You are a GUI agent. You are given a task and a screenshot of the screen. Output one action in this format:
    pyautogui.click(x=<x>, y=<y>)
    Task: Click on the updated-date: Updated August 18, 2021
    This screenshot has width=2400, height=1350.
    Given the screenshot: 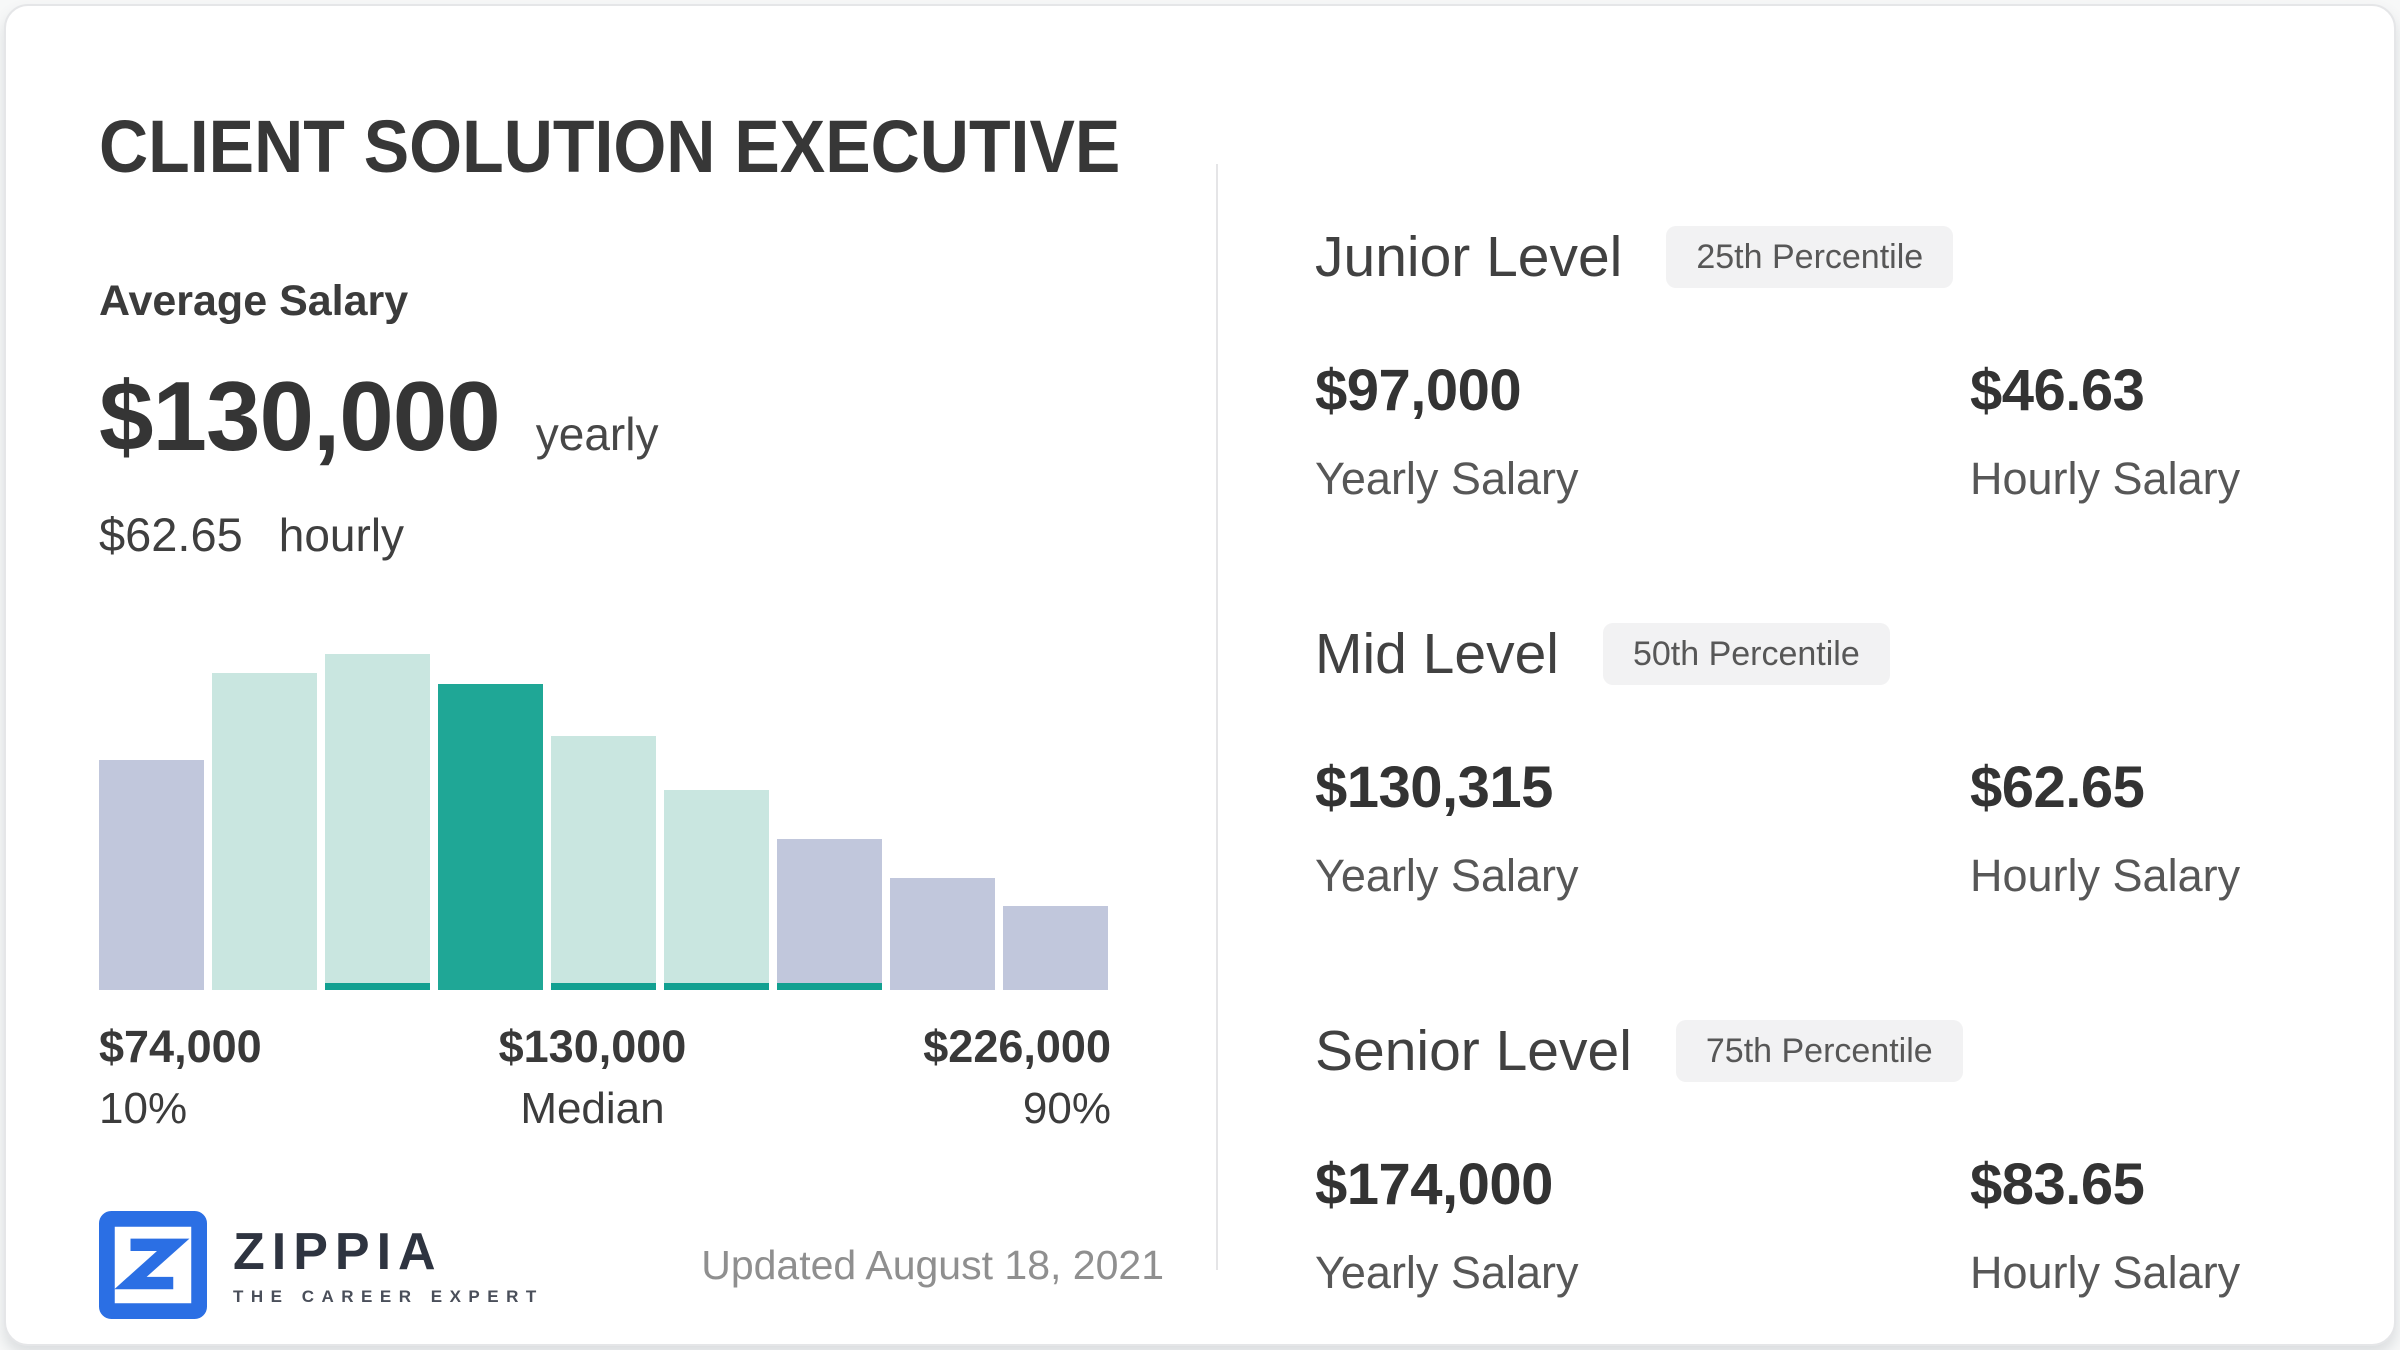 What is the action you would take?
    pyautogui.click(x=932, y=1264)
    